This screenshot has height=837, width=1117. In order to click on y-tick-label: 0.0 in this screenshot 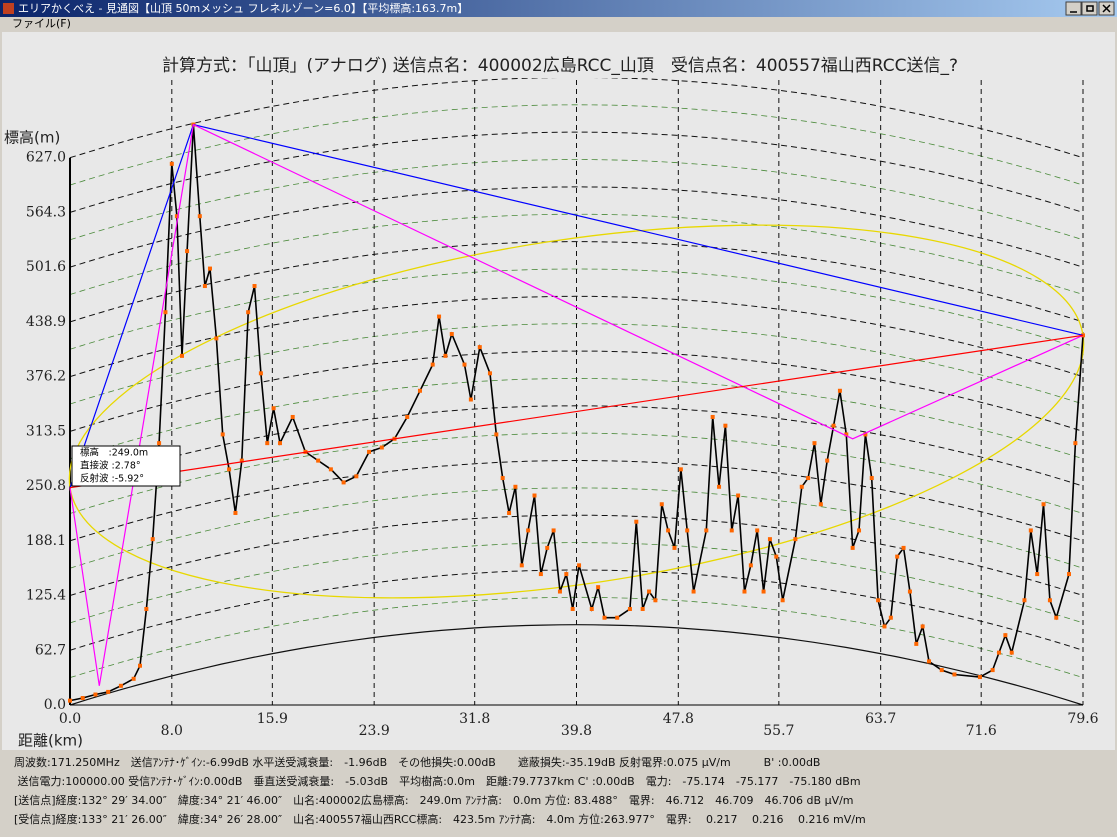, I will do `click(55, 705)`.